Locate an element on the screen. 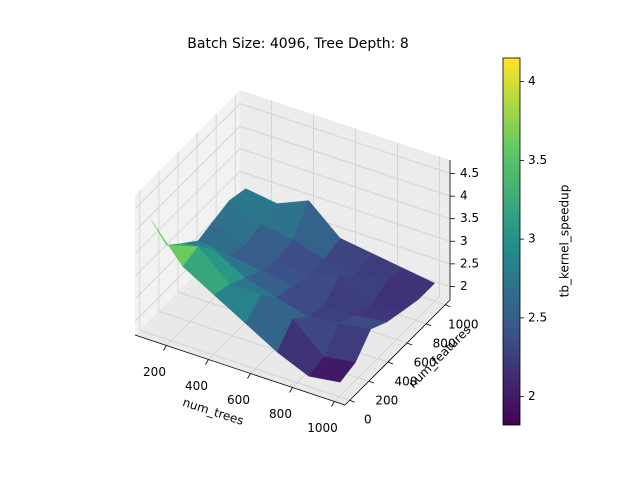  chart-title: Batch Size: 4096, Tree Depth: 8 is located at coordinates (297, 44).